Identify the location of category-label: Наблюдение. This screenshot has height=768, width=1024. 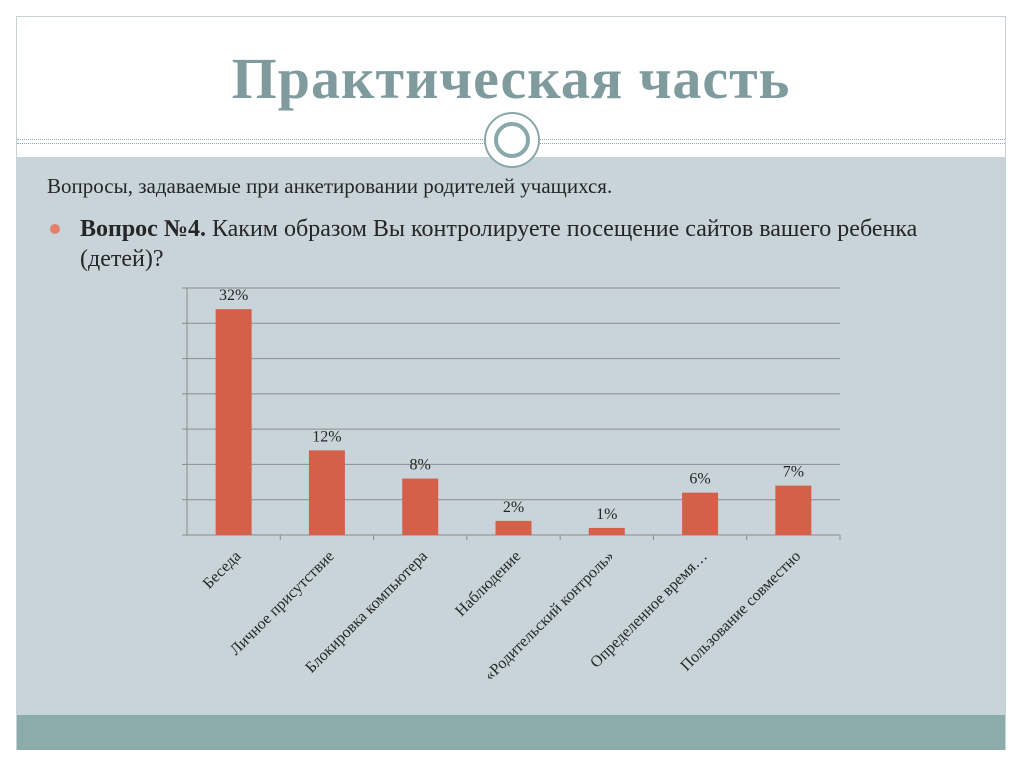
(488, 584).